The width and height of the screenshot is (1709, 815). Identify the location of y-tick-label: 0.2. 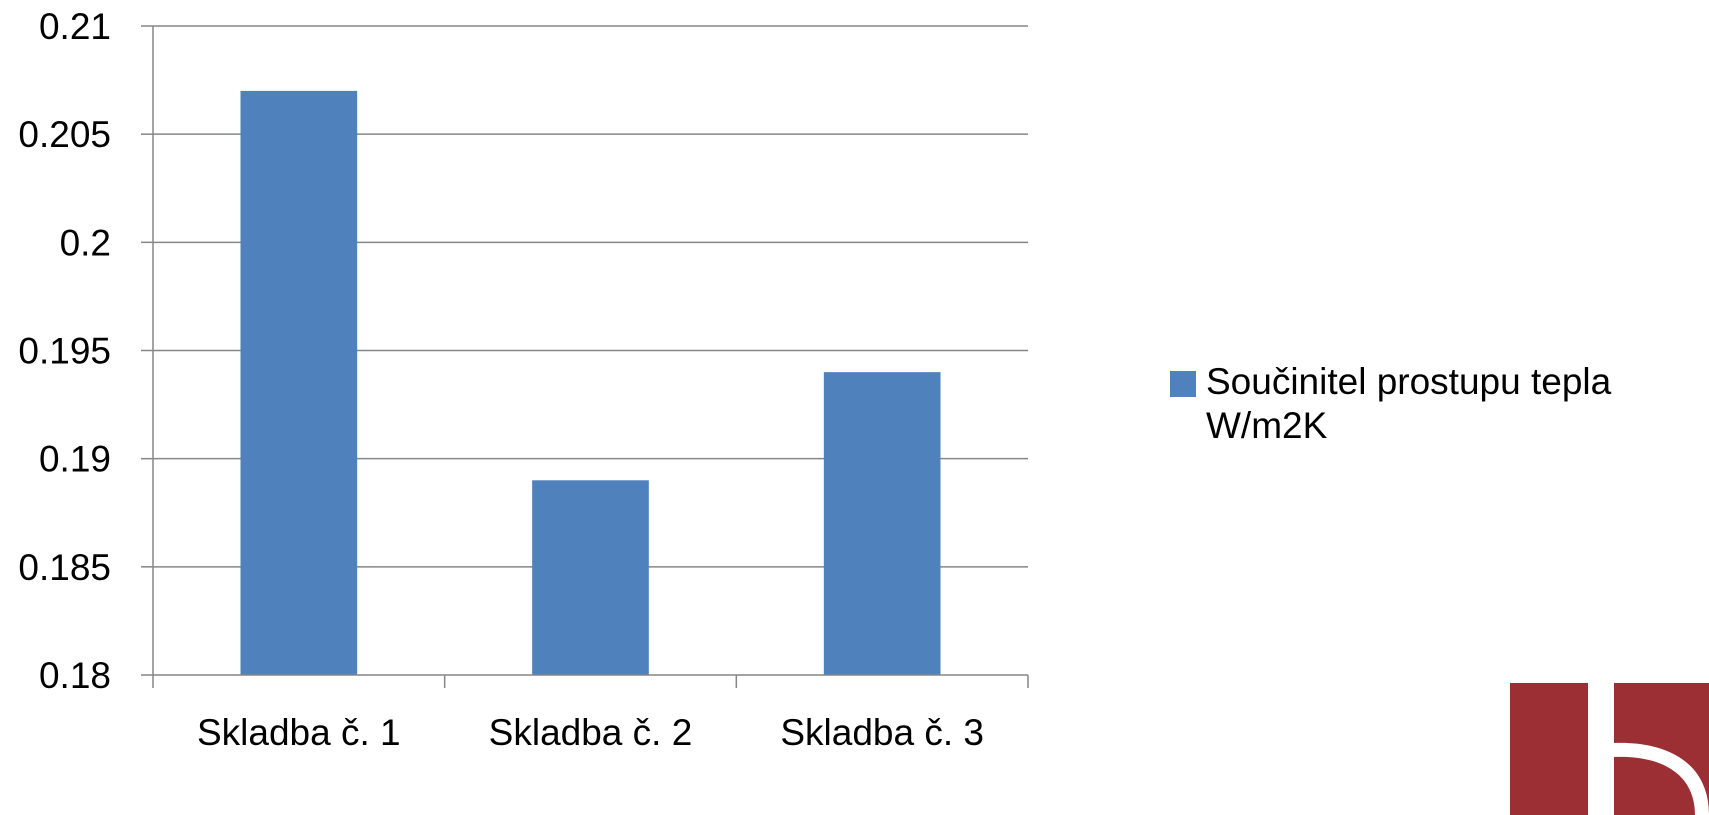
(85, 242).